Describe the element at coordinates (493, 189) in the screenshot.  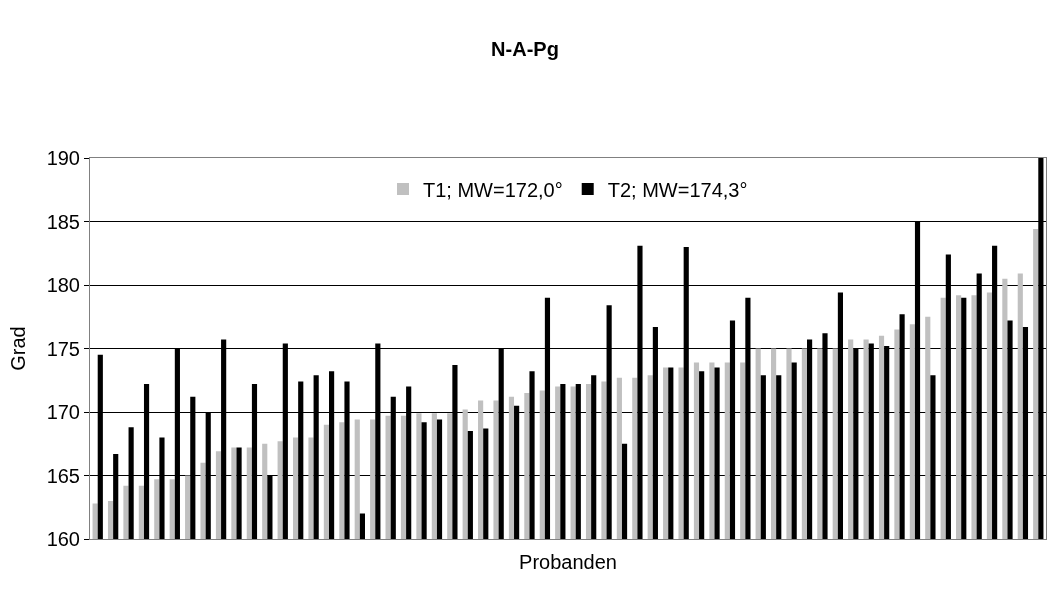
I see `legend-label: T1; MW=172,0°` at that location.